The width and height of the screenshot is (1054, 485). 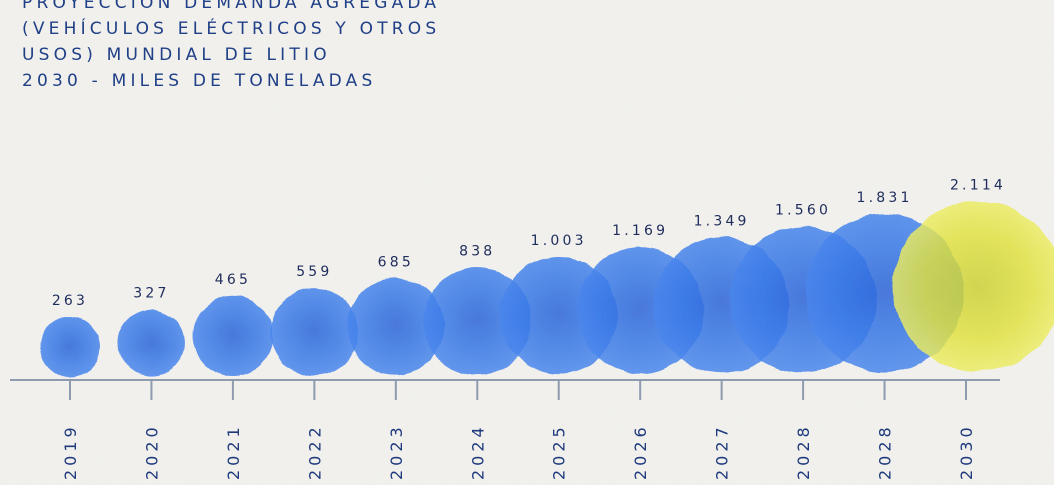 I want to click on year-label: 2022, so click(x=314, y=451).